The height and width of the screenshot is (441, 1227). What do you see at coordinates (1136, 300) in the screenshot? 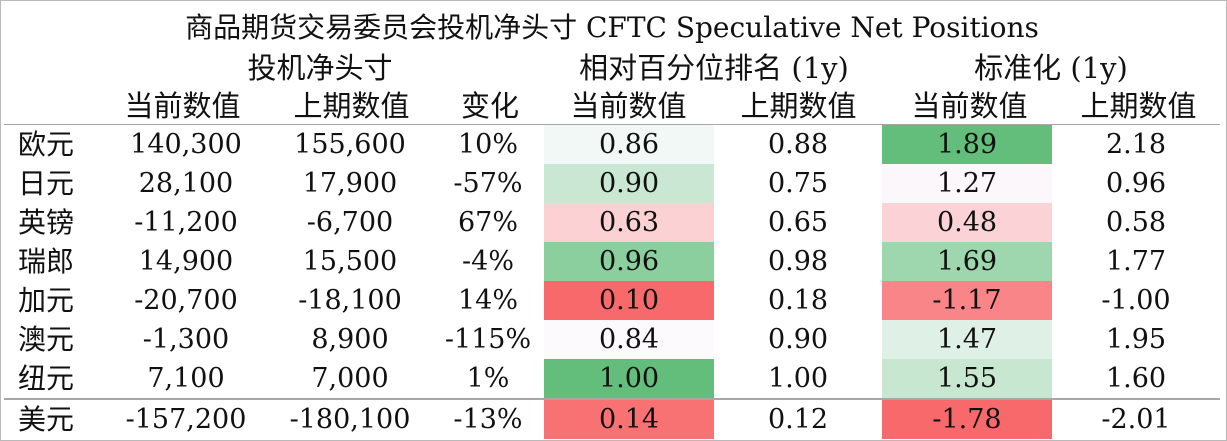
I see `cell-std-previous: -1.00` at bounding box center [1136, 300].